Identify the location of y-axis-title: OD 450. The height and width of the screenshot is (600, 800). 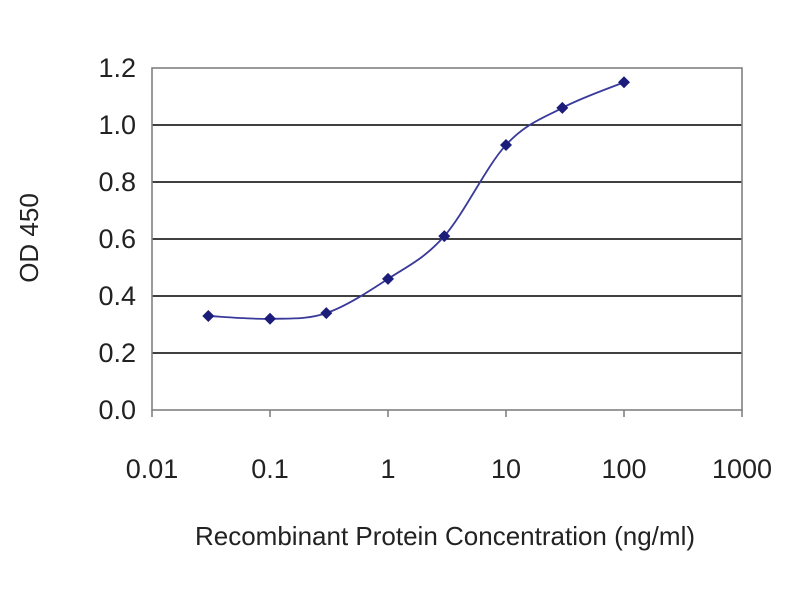
(29, 238).